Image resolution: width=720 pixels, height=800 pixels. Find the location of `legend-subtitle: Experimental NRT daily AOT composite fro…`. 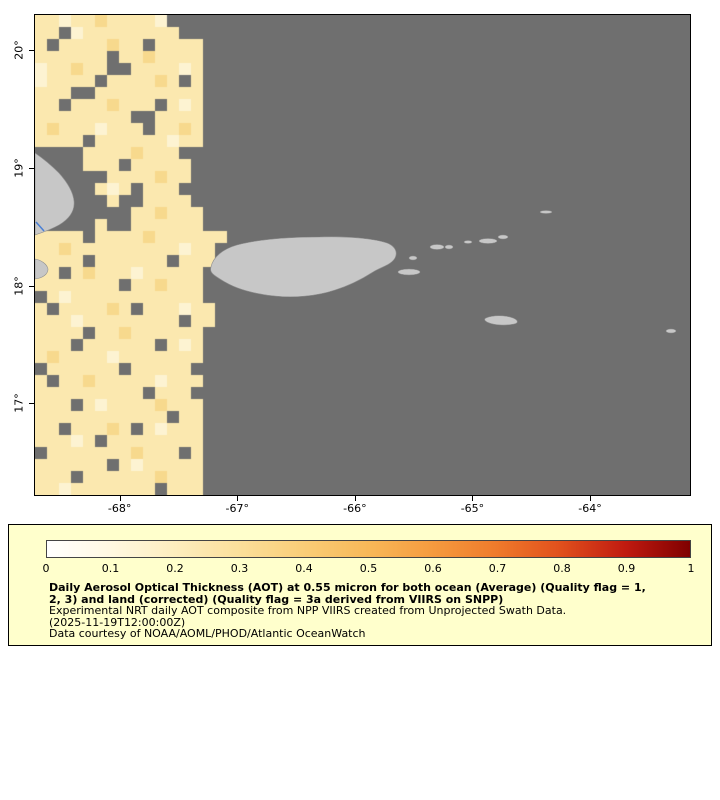

legend-subtitle: Experimental NRT daily AOT composite fro… is located at coordinates (308, 611).